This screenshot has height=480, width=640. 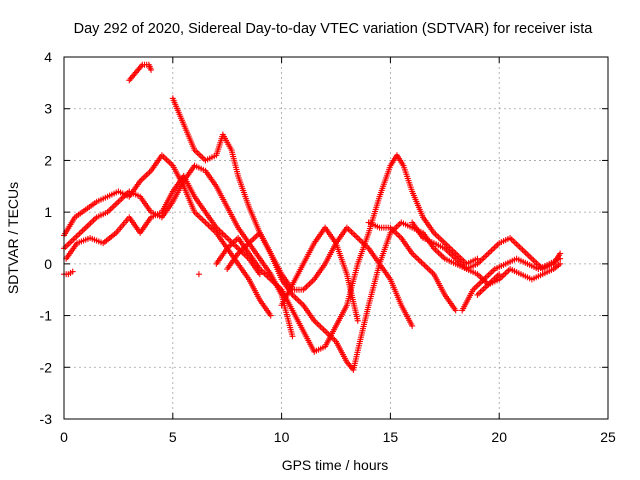 I want to click on x-tick-label: 25, so click(x=608, y=437).